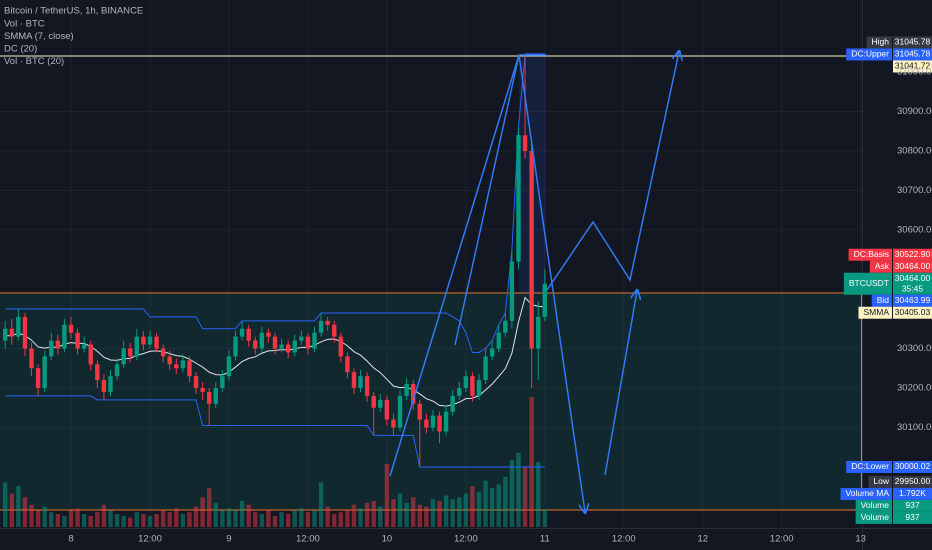  What do you see at coordinates (545, 539) in the screenshot?
I see `x-tick-label: 11` at bounding box center [545, 539].